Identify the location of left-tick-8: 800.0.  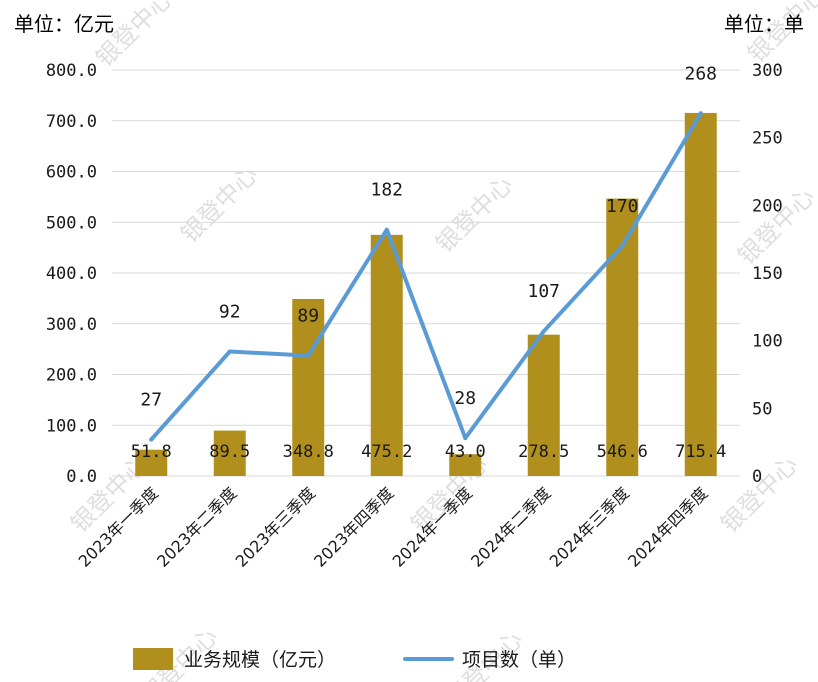
(71, 71).